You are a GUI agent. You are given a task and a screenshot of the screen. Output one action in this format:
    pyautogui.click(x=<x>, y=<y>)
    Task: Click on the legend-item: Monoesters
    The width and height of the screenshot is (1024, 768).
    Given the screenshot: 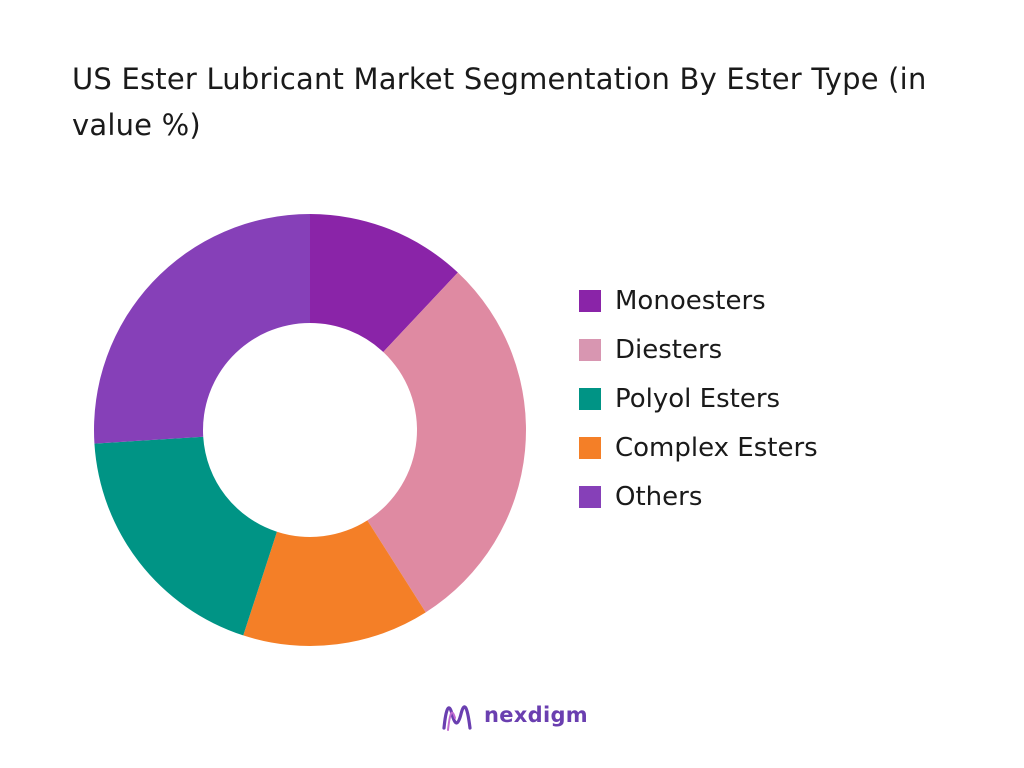 What is the action you would take?
    pyautogui.click(x=698, y=300)
    